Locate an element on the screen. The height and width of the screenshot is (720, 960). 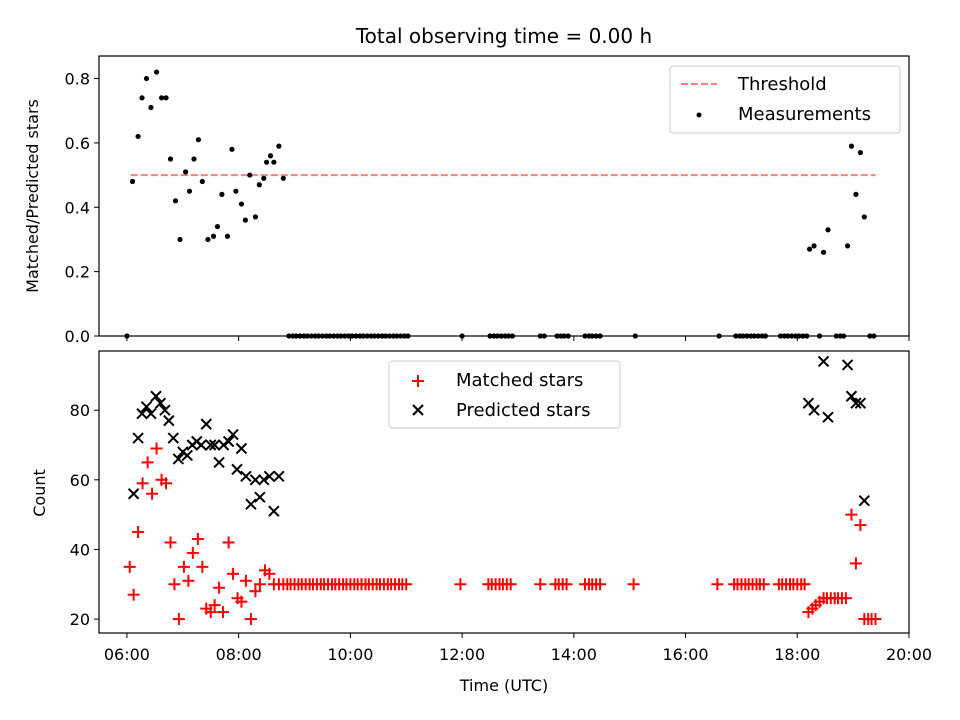
top-ytick-label: 0.8 is located at coordinates (77, 79).